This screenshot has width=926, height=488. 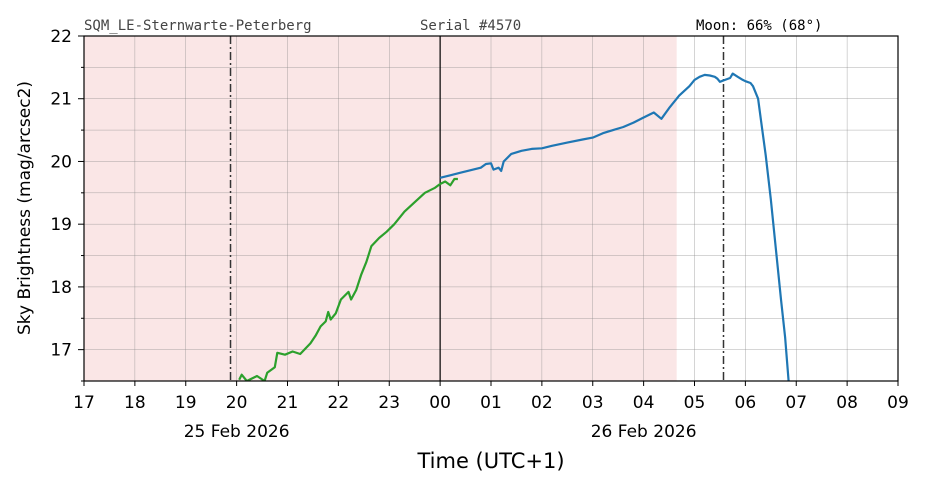 I want to click on y-tick-label: 22, so click(x=61, y=37).